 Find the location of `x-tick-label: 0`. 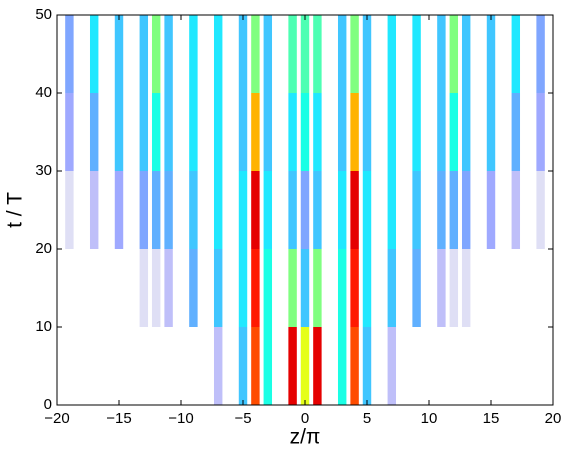

x-tick-label: 0 is located at coordinates (305, 418).